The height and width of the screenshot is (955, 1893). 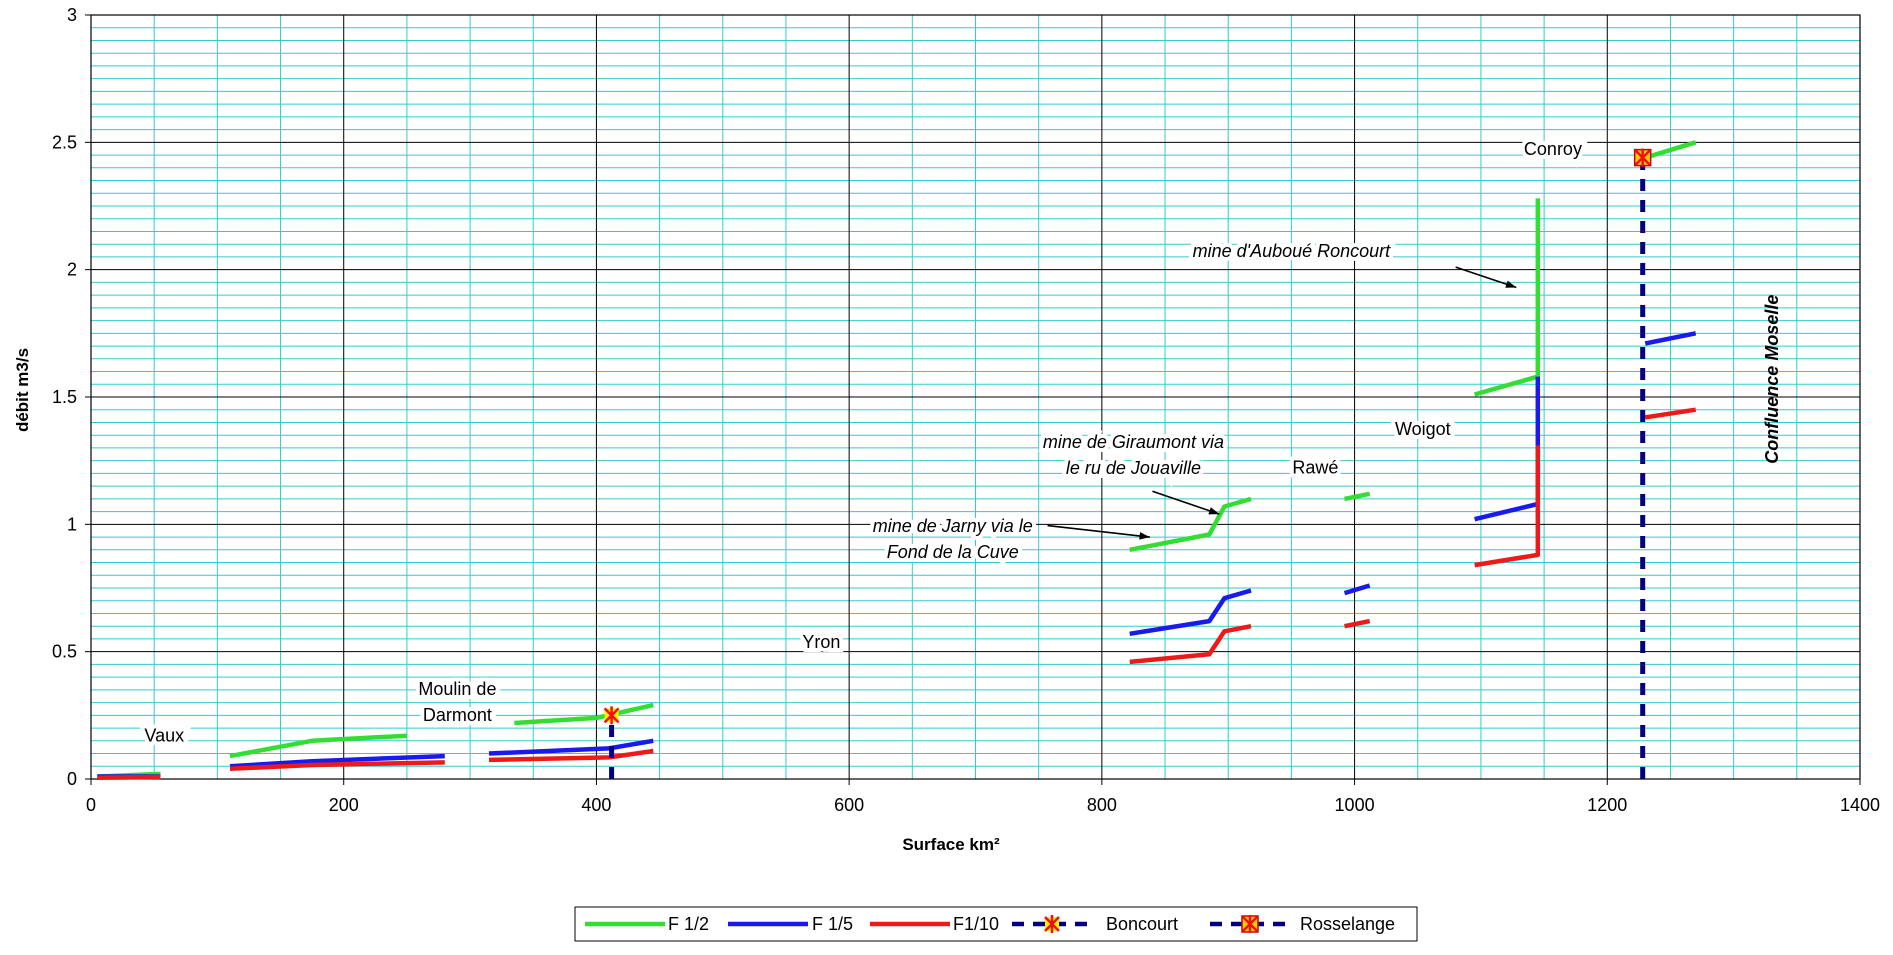 What do you see at coordinates (1772, 379) in the screenshot?
I see `annotation-label: Confluence Moselle` at bounding box center [1772, 379].